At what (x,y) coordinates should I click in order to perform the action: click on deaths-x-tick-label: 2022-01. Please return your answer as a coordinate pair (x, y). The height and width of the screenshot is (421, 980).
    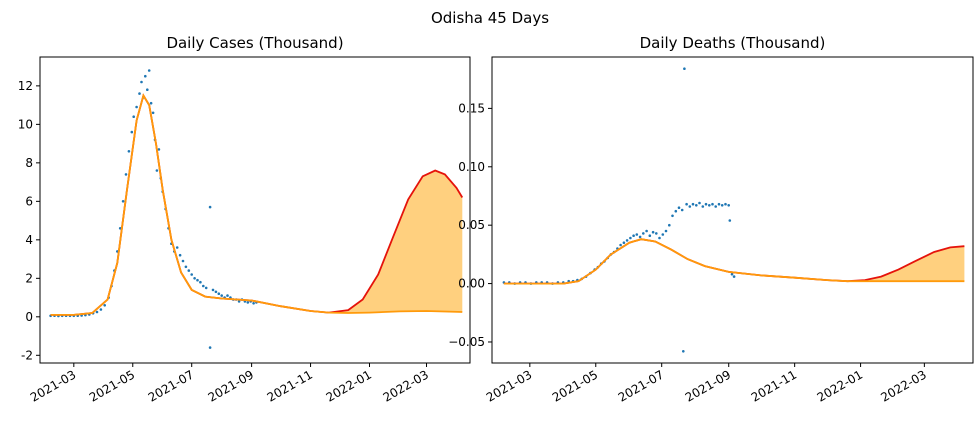
    Looking at the image, I should click on (840, 385).